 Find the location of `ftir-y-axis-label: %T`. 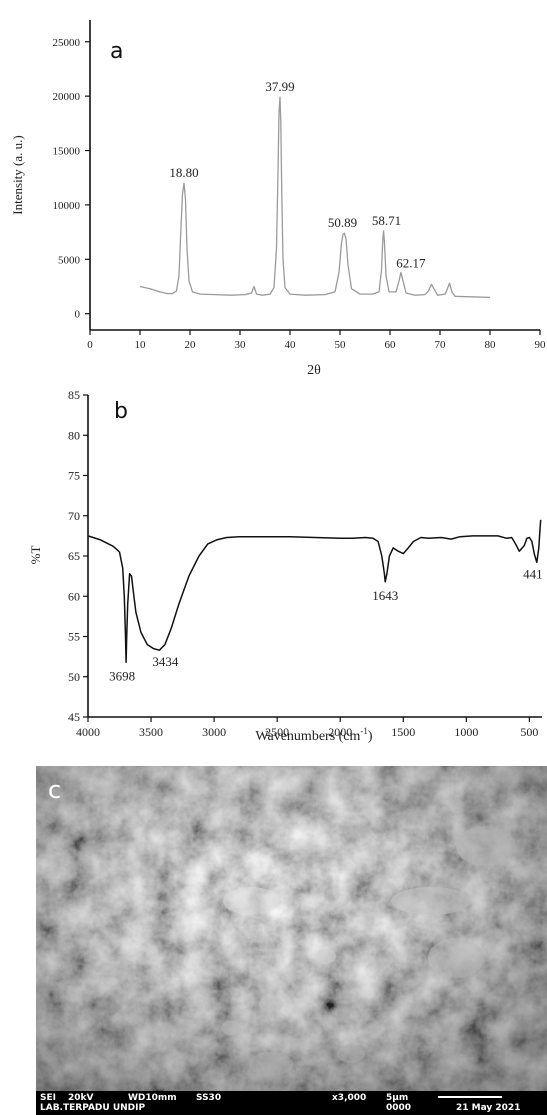

ftir-y-axis-label: %T is located at coordinates (35, 555).